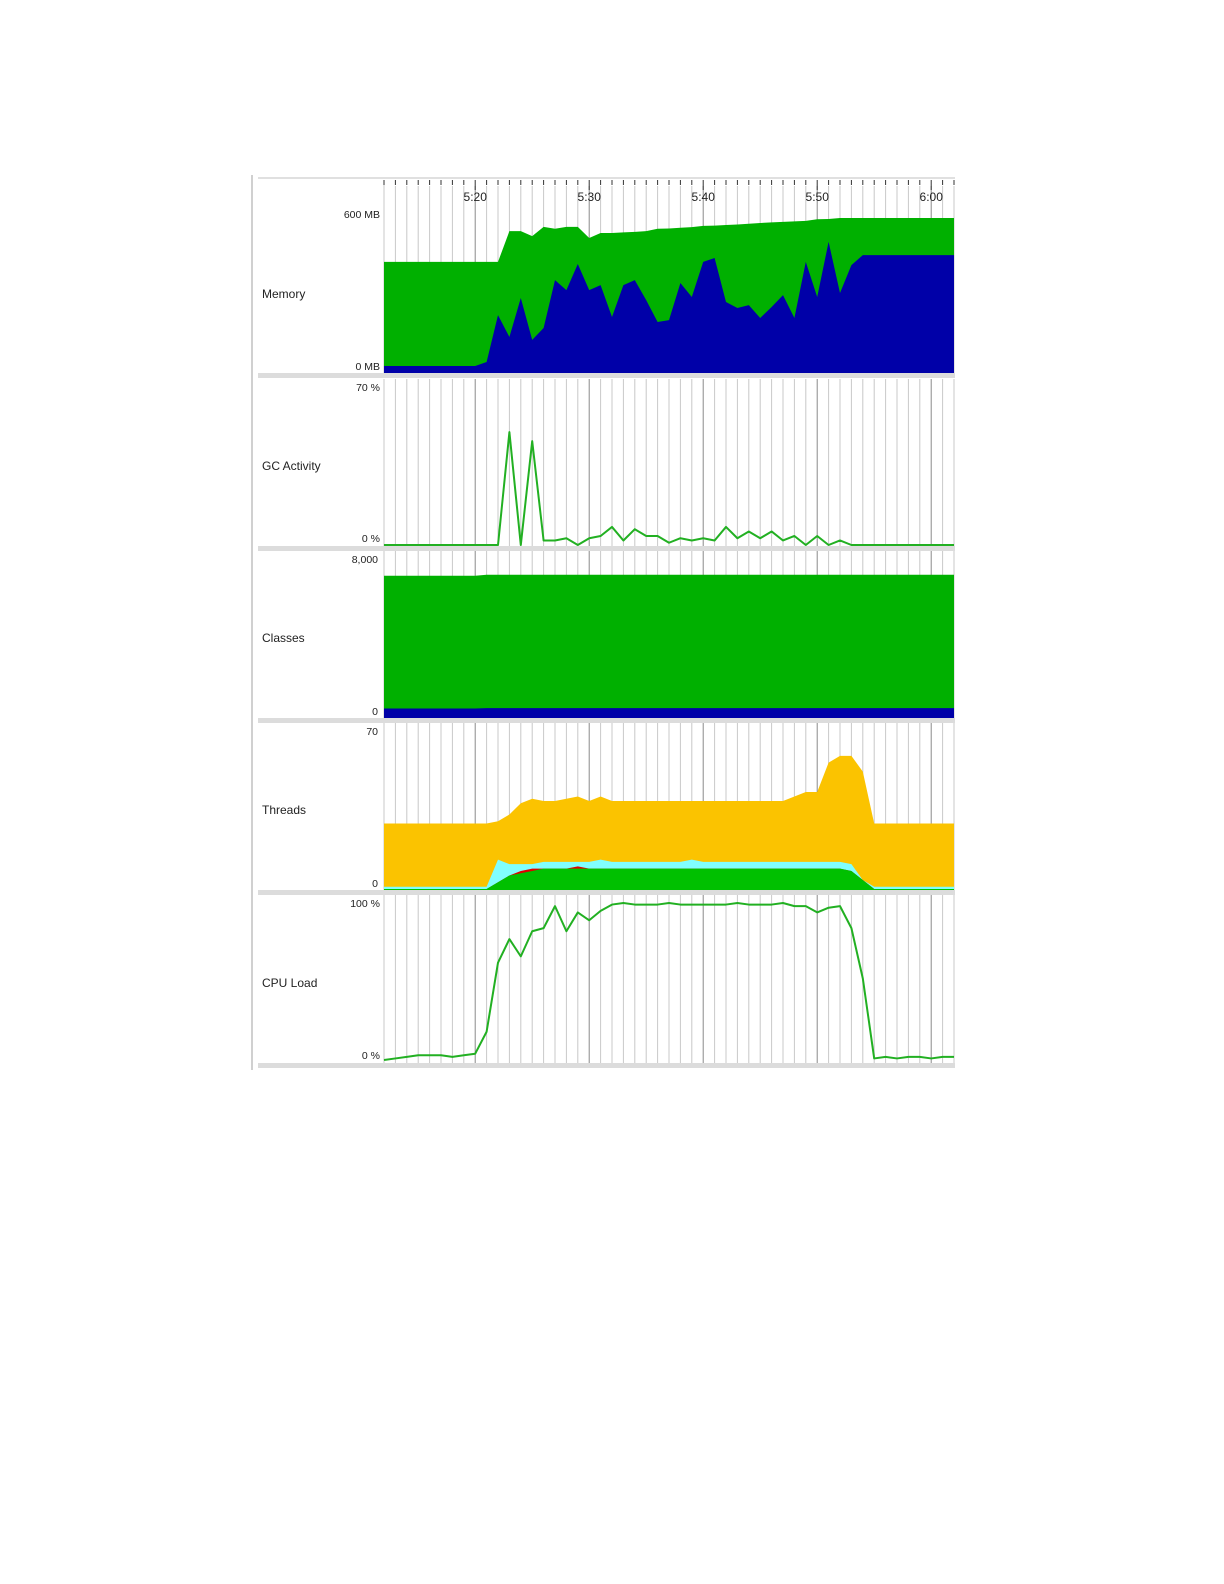  I want to click on time-tick-label: 6:00, so click(932, 197).